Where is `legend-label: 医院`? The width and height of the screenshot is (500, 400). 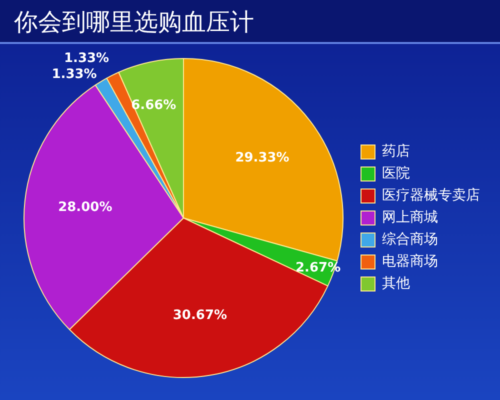
legend-label: 医院 is located at coordinates (396, 174).